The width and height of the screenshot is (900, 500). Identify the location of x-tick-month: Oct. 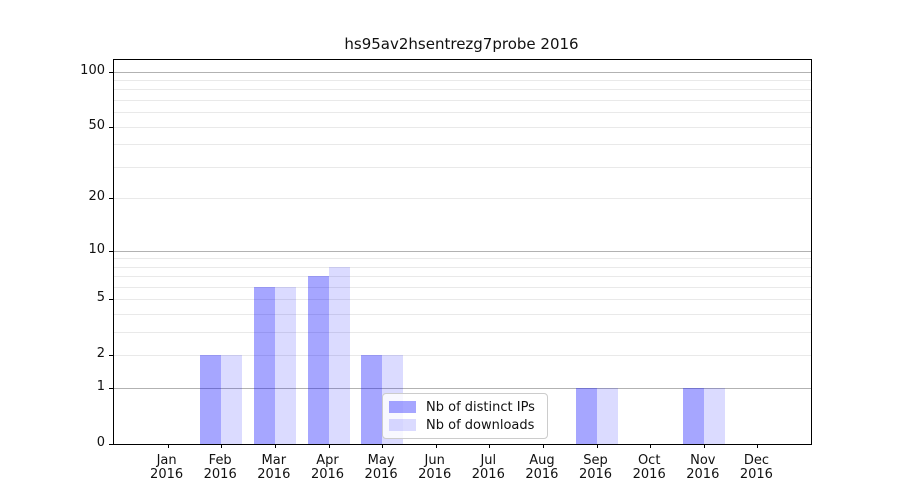
(649, 460).